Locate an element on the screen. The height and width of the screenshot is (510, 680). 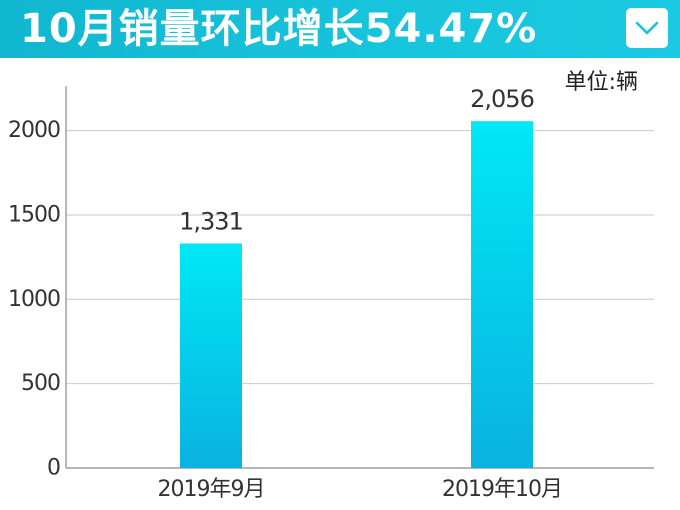
y-tick-label: 1000 is located at coordinates (34, 299).